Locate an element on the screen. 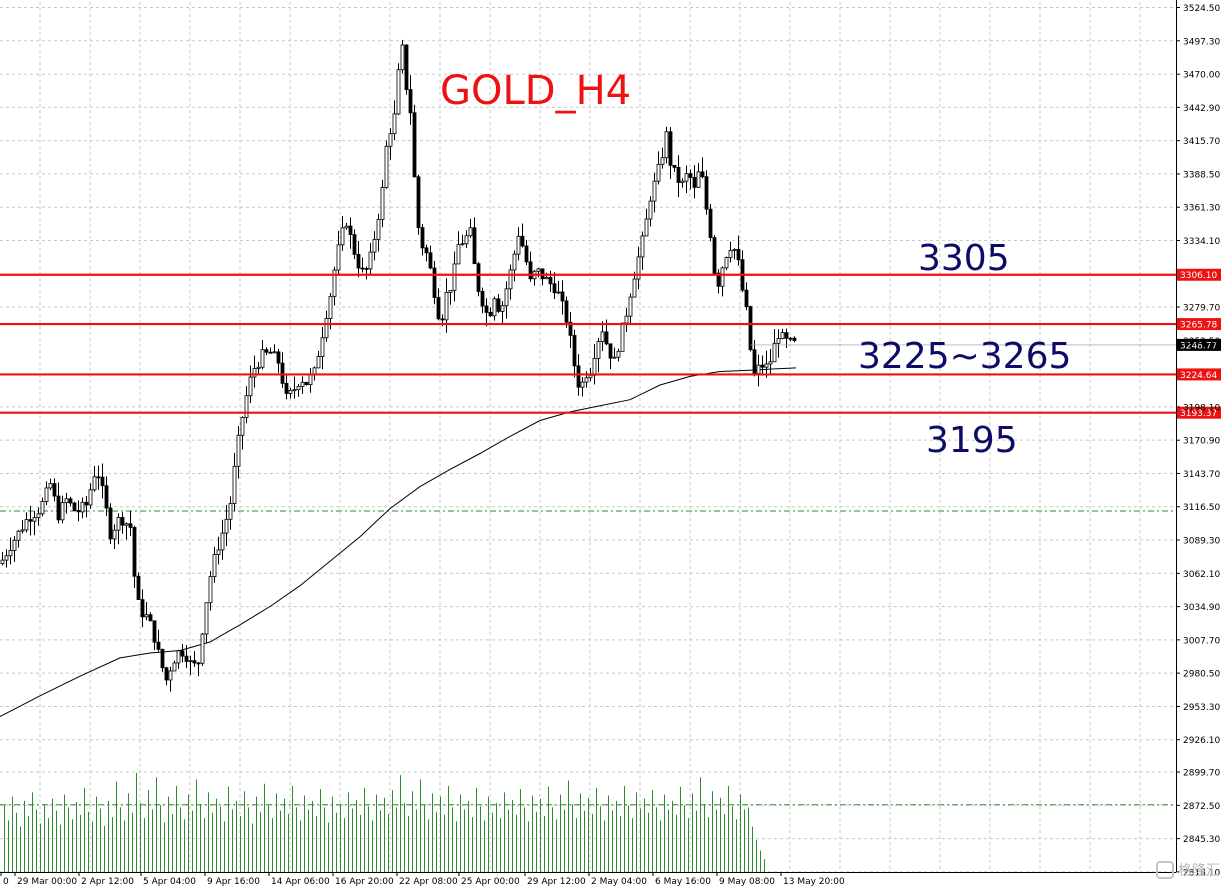 This screenshot has width=1224, height=890. price-tick-label: 2953.30 is located at coordinates (1201, 708).